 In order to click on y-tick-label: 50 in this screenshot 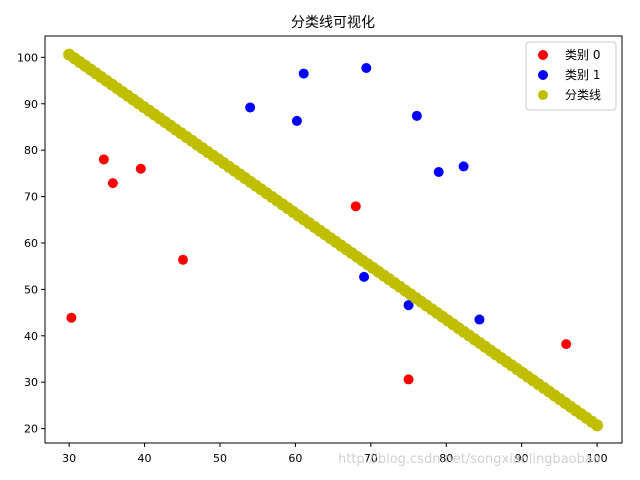, I will do `click(31, 289)`.